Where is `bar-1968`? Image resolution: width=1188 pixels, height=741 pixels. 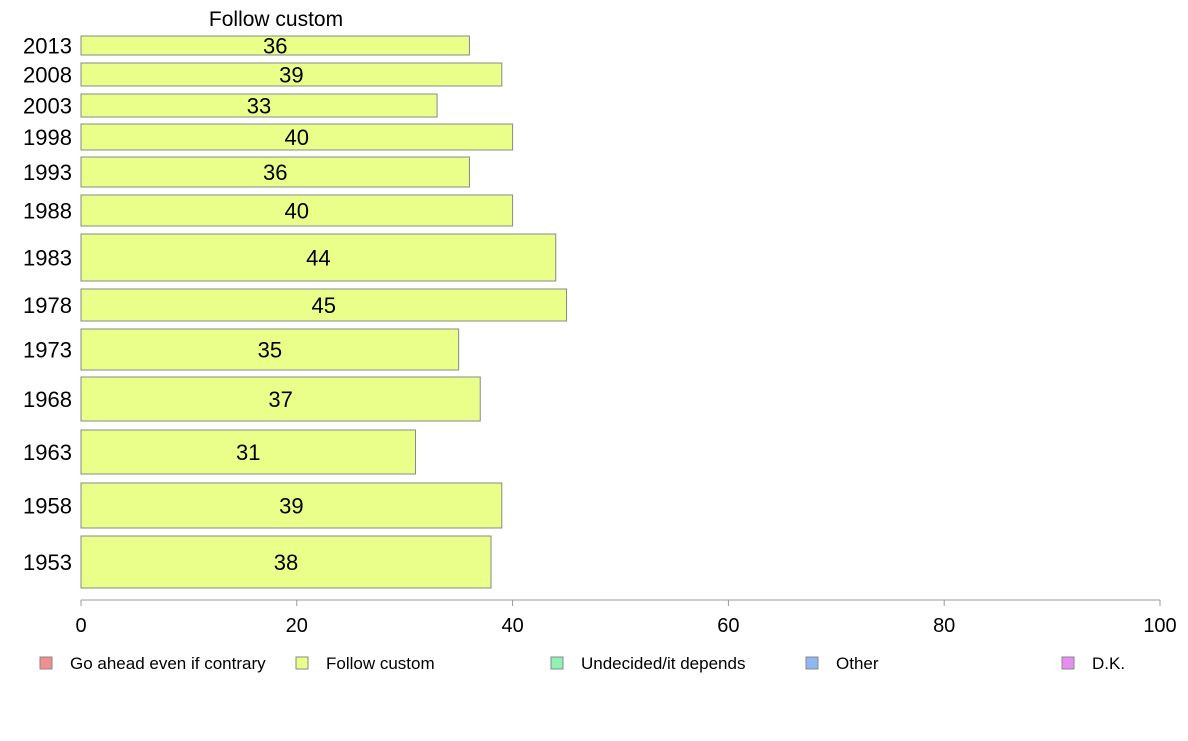
bar-1968 is located at coordinates (280, 399).